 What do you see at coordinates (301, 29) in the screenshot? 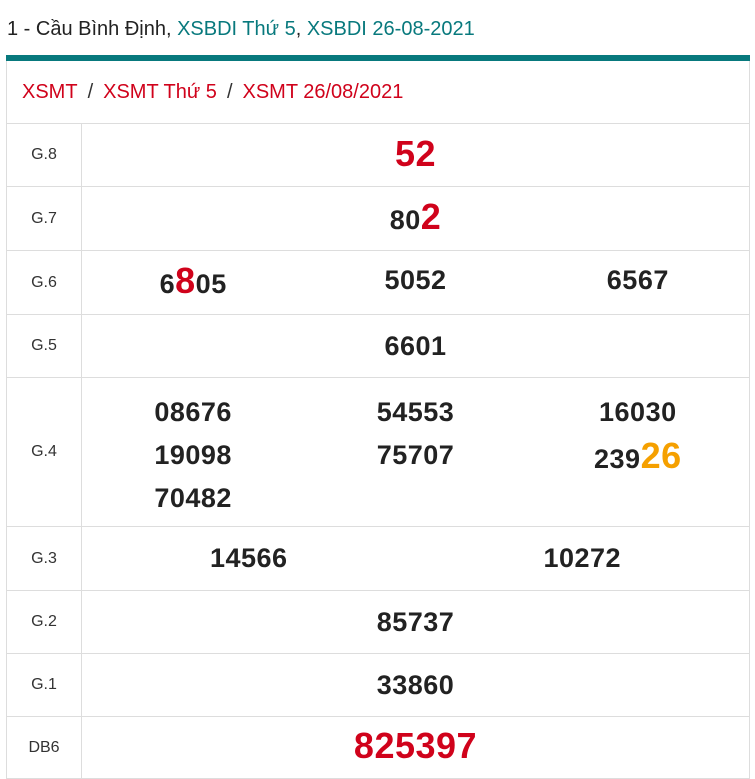
I see `heading-sep: ,` at bounding box center [301, 29].